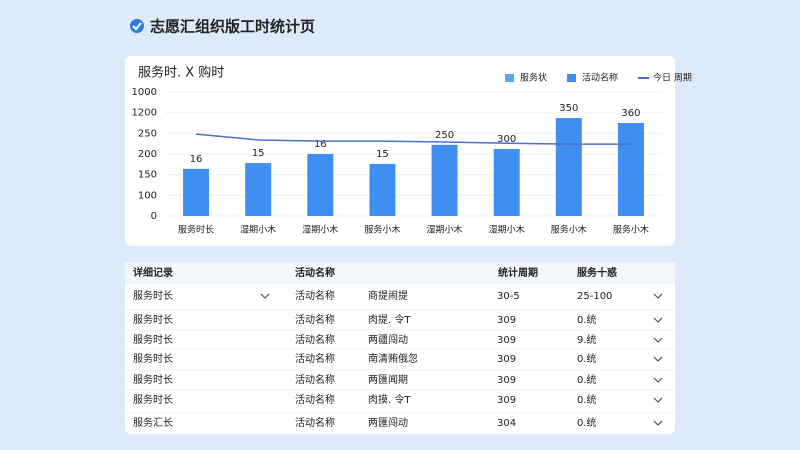 The width and height of the screenshot is (800, 450). Describe the element at coordinates (393, 358) in the screenshot. I see `table-cell: 南清贿俄忽` at that location.